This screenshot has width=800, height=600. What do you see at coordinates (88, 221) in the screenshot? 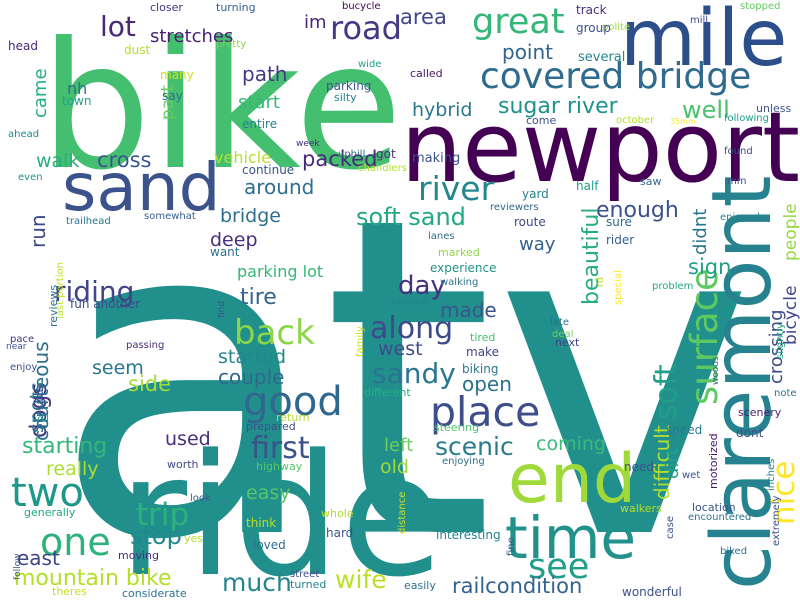
I see `cloud-word: trailhead` at bounding box center [88, 221].